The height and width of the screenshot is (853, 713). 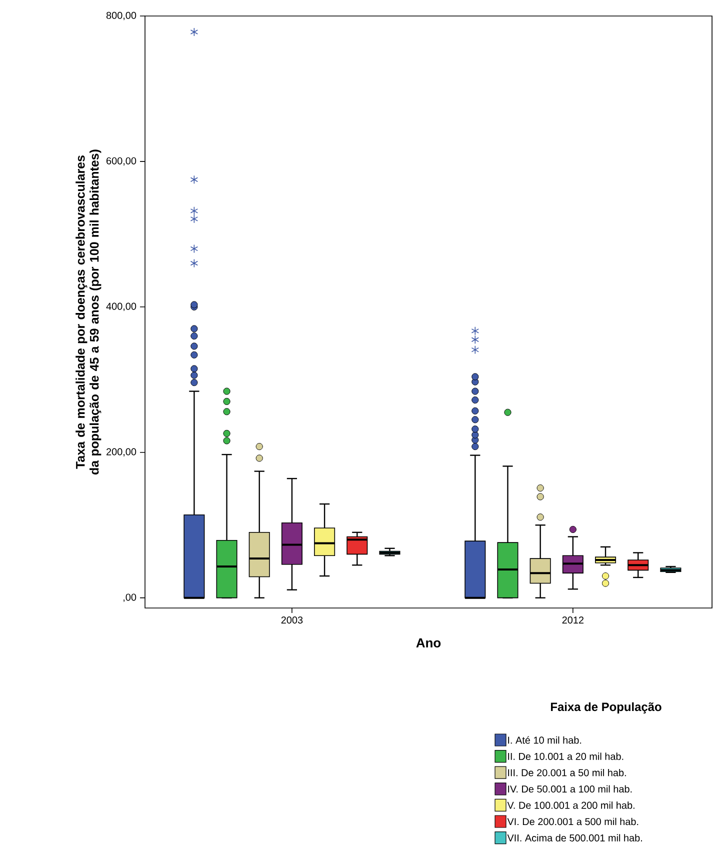 I want to click on y-tick-label: 600,00, so click(x=121, y=161).